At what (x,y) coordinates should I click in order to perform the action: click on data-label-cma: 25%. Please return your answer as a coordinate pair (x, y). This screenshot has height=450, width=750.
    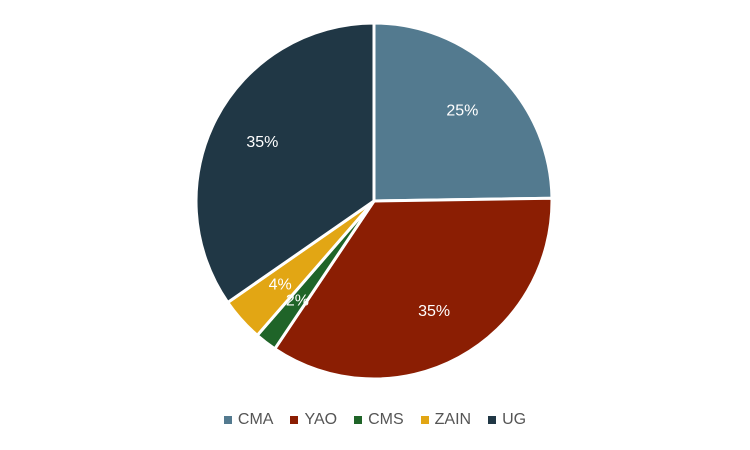
    Looking at the image, I should click on (462, 111).